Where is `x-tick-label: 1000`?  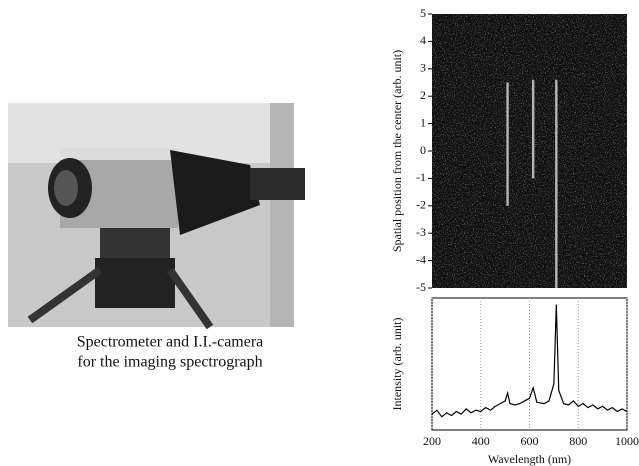 x-tick-label: 1000 is located at coordinates (627, 441).